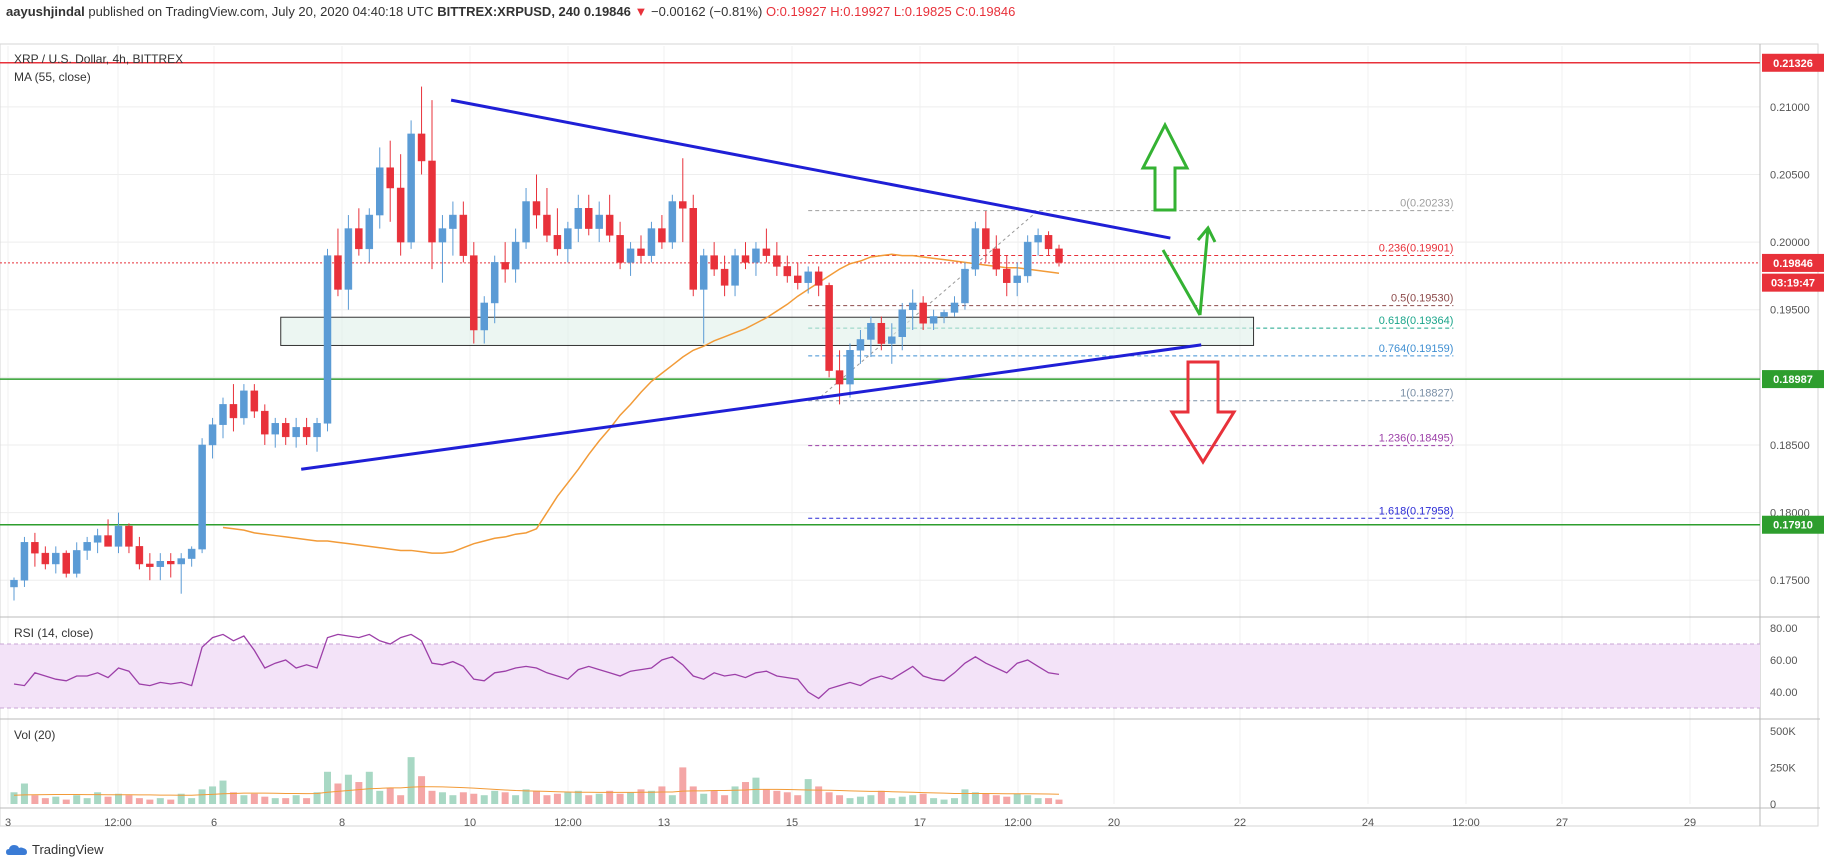 This screenshot has height=868, width=1828. What do you see at coordinates (890, 11) in the screenshot?
I see `ohlc-values: O:0.19927 H:0.19927 L:0.19825 C:0.19846` at bounding box center [890, 11].